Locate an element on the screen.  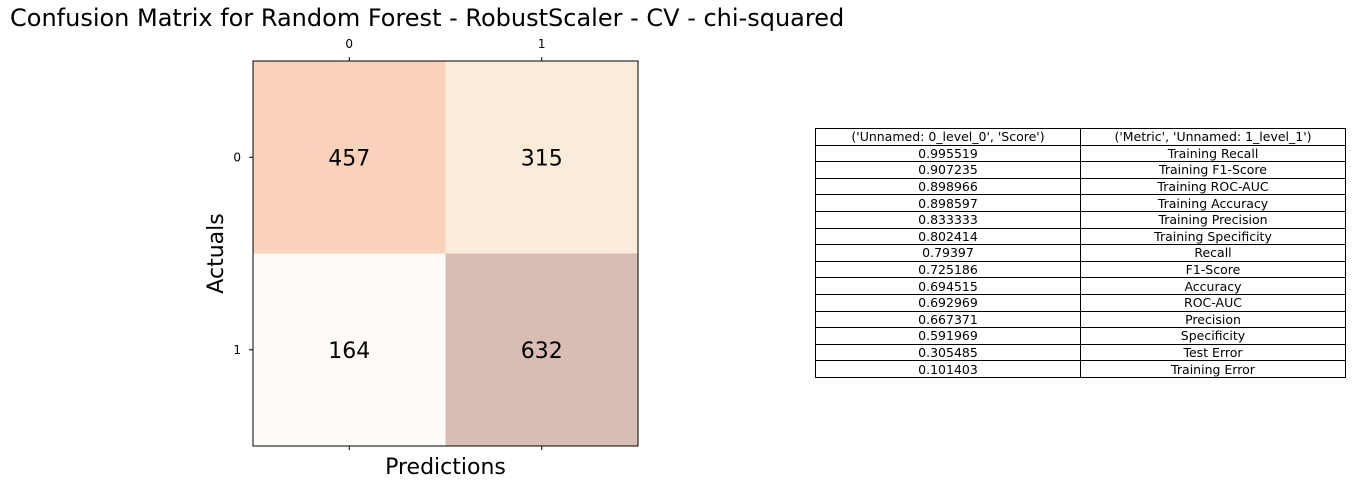
score-cell: 0.995519 is located at coordinates (948, 153).